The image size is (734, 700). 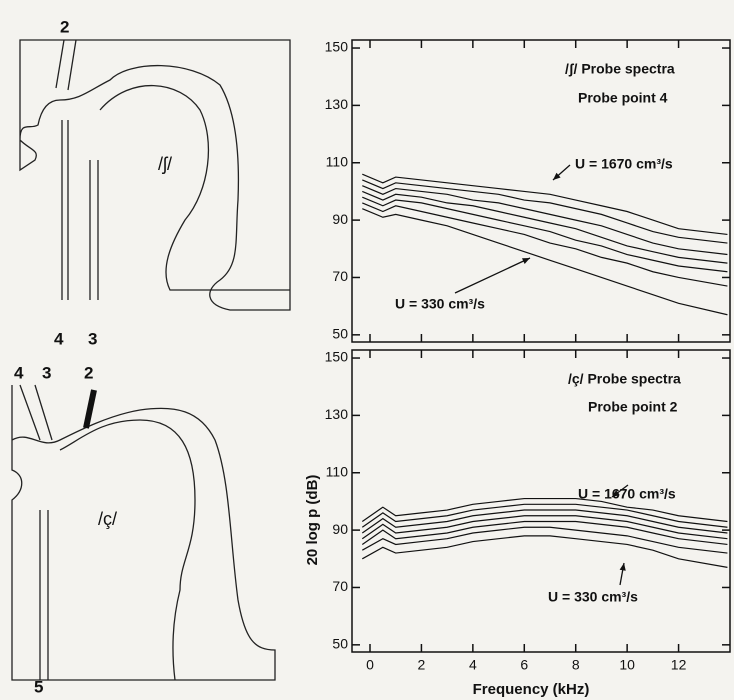 What do you see at coordinates (422, 665) in the screenshot?
I see `x-tick-label: 2` at bounding box center [422, 665].